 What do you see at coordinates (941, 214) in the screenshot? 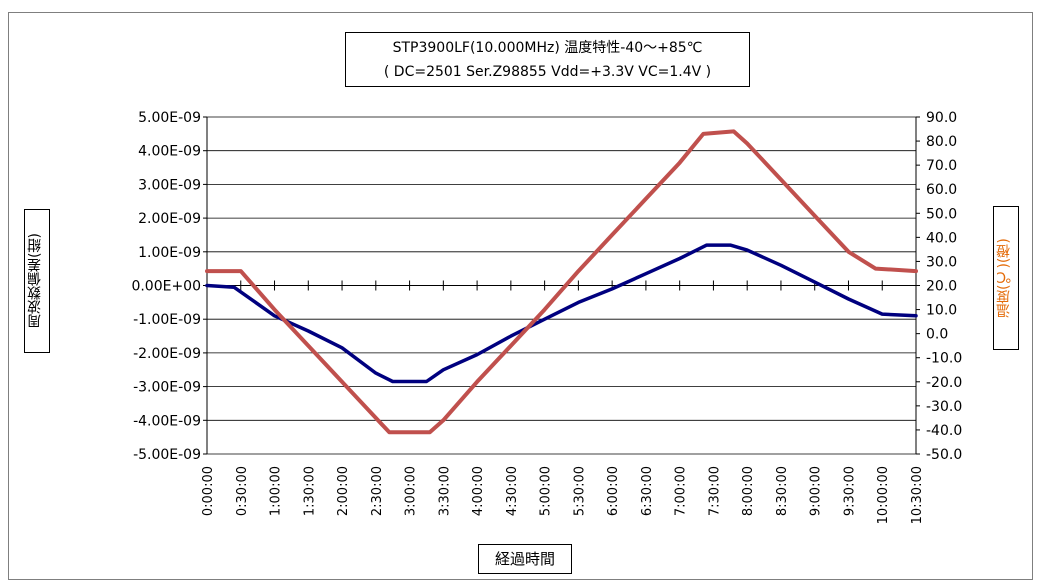
I see `y-right-tick-label: 50.0` at bounding box center [941, 214].